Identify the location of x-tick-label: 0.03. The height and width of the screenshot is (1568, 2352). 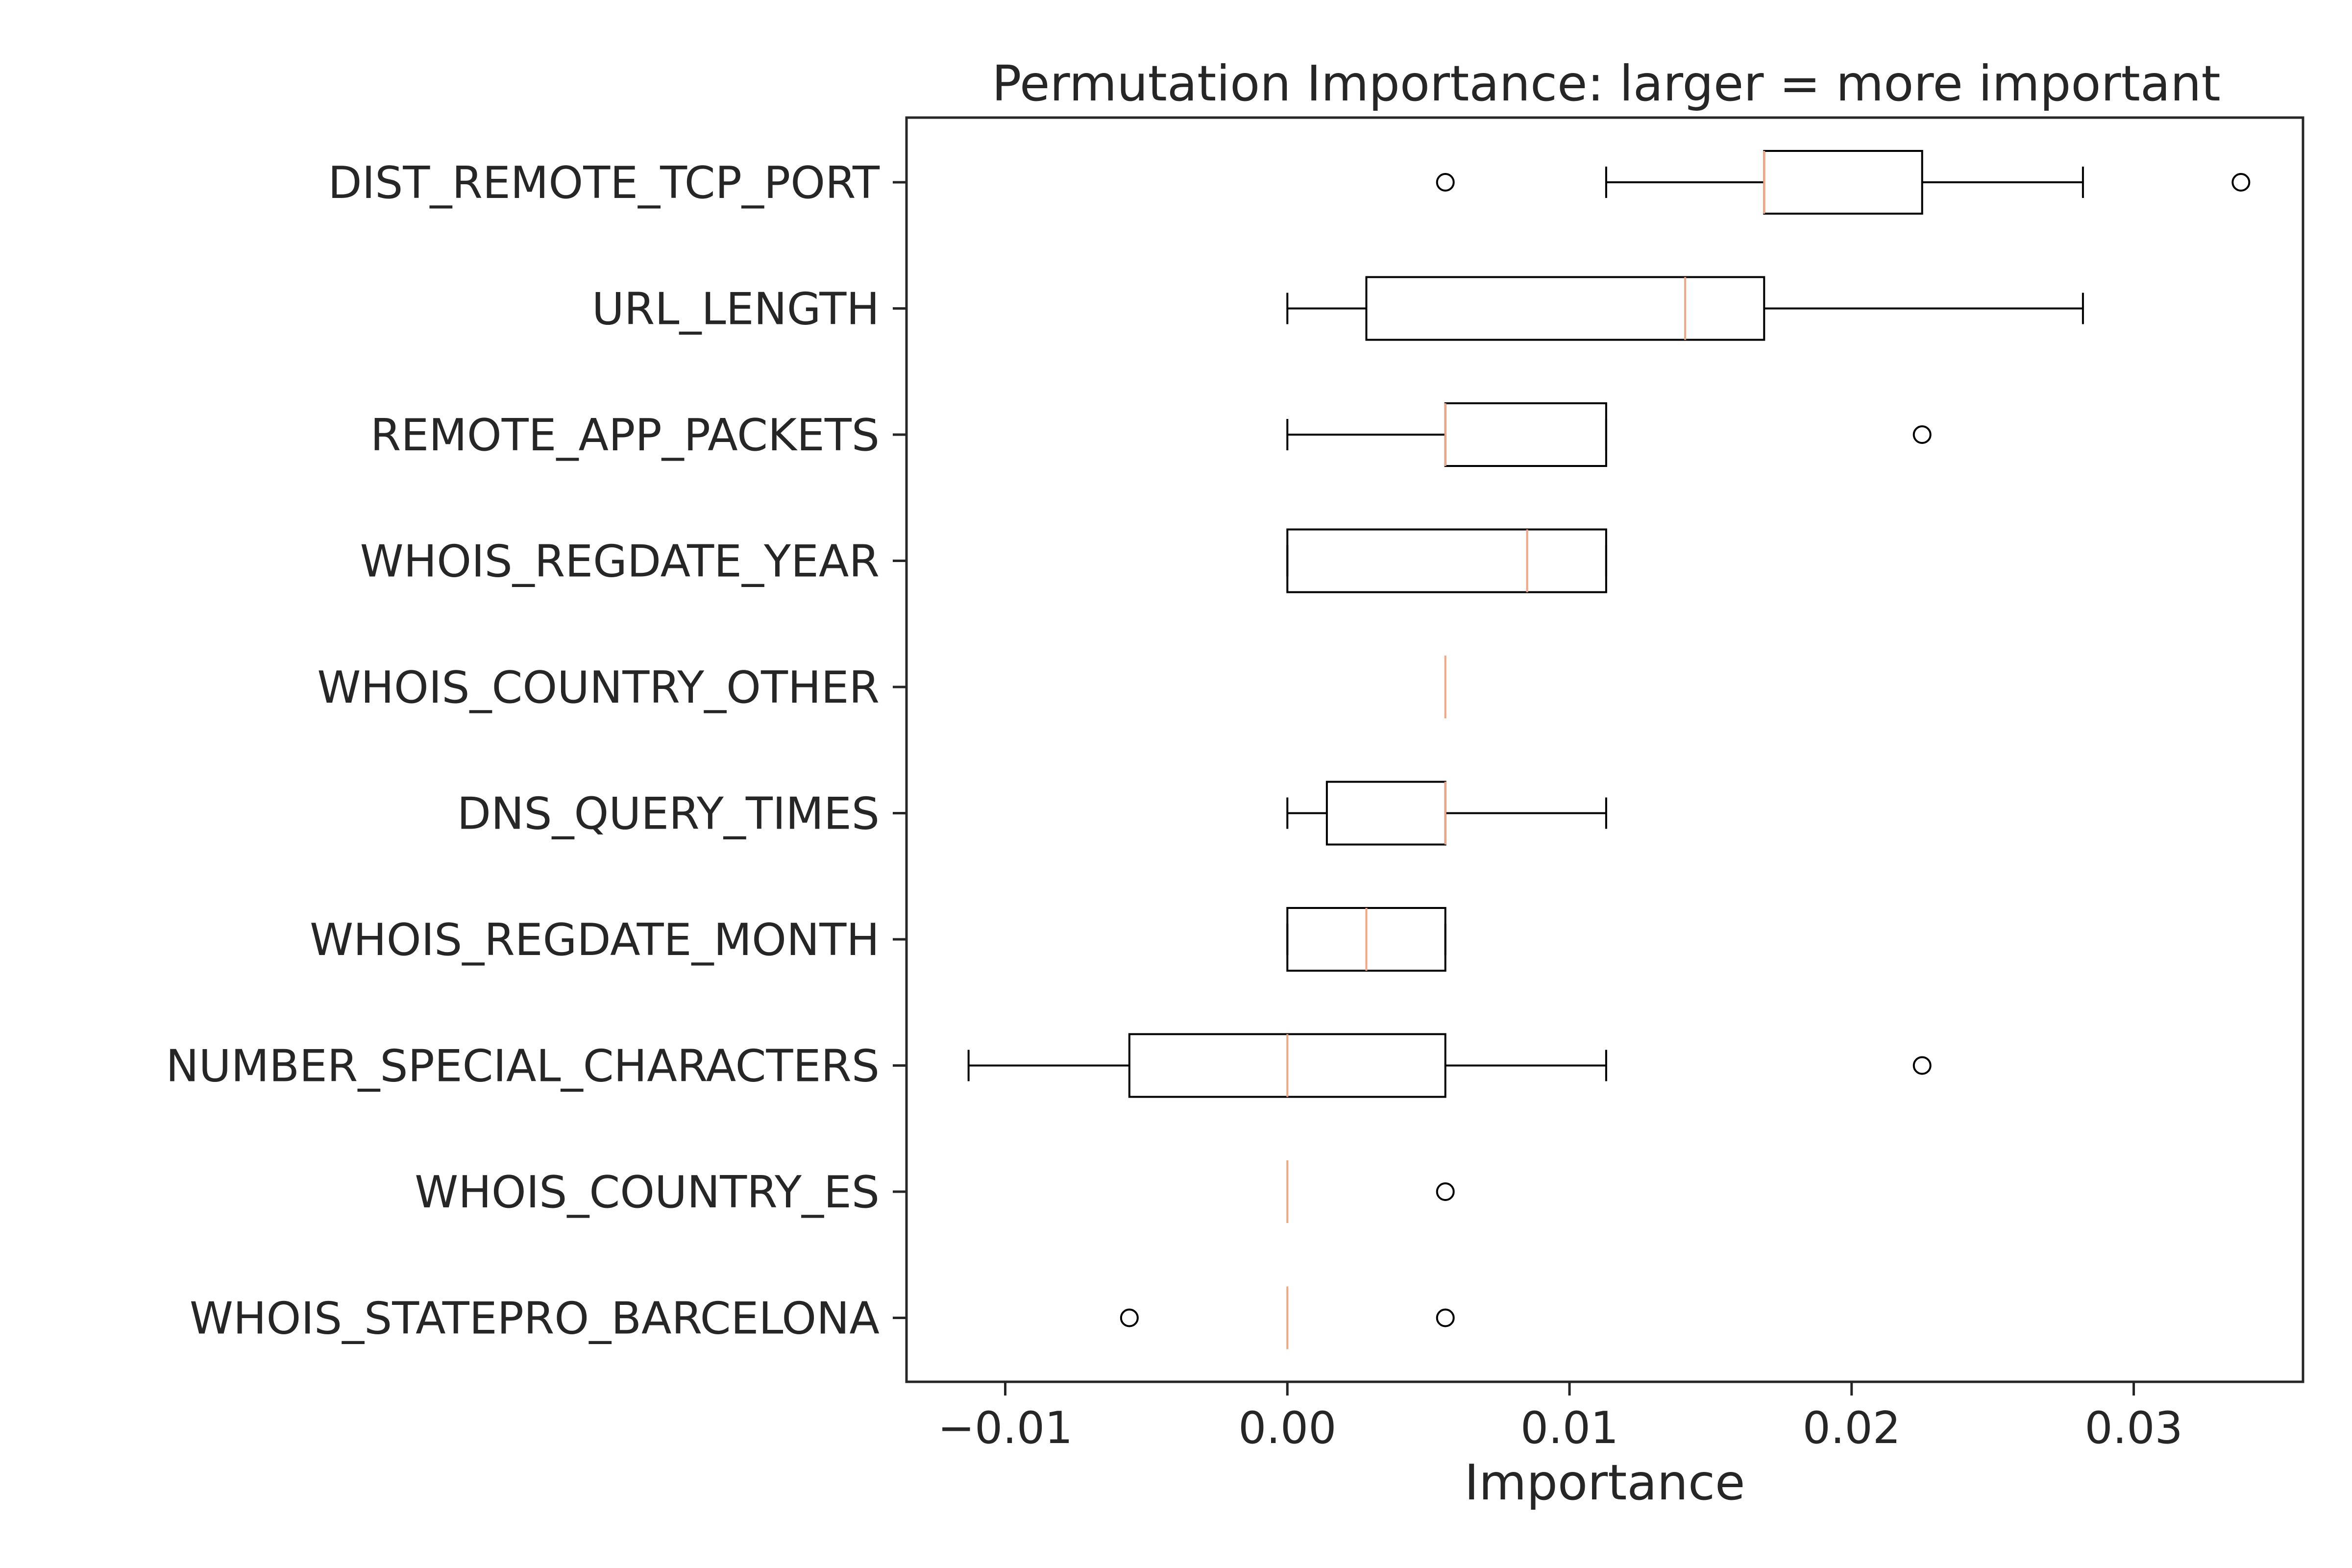
(2133, 1428).